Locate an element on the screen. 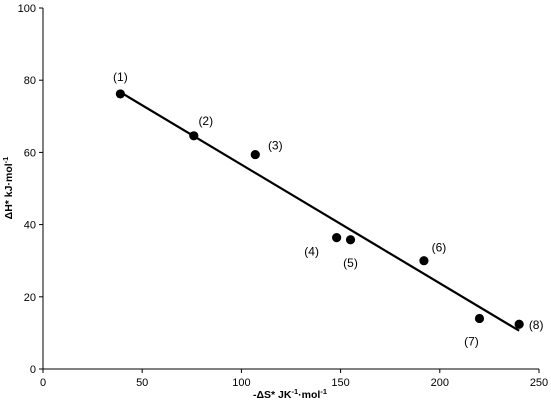  y-ticks: 0 20 40 60 80 100 is located at coordinates (30, 189).